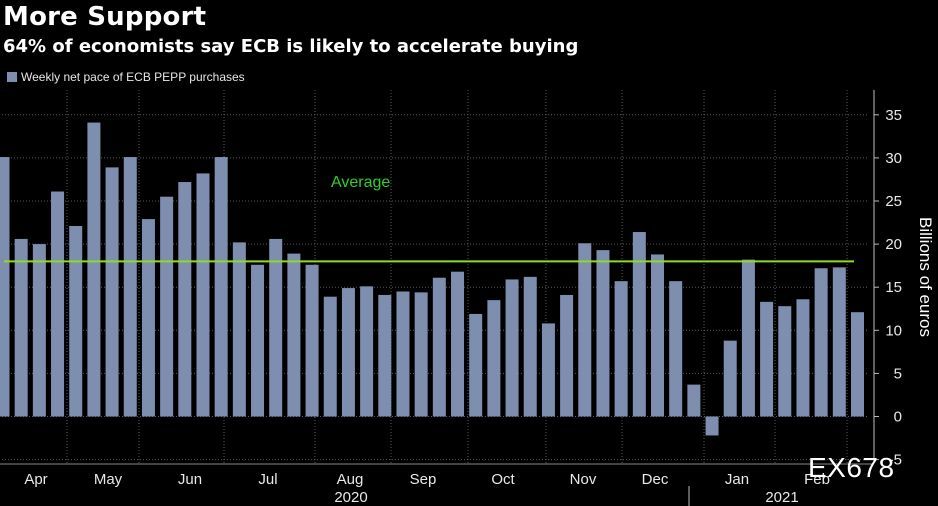  What do you see at coordinates (105, 17) in the screenshot?
I see `chart-title: More Support` at bounding box center [105, 17].